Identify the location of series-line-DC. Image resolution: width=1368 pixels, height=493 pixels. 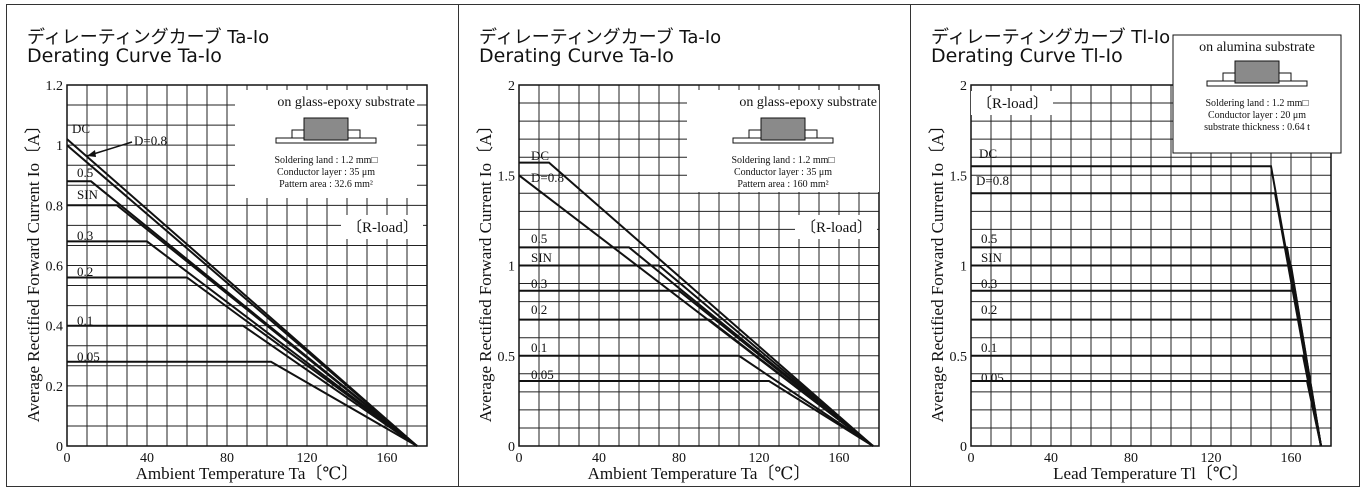
(1146, 306).